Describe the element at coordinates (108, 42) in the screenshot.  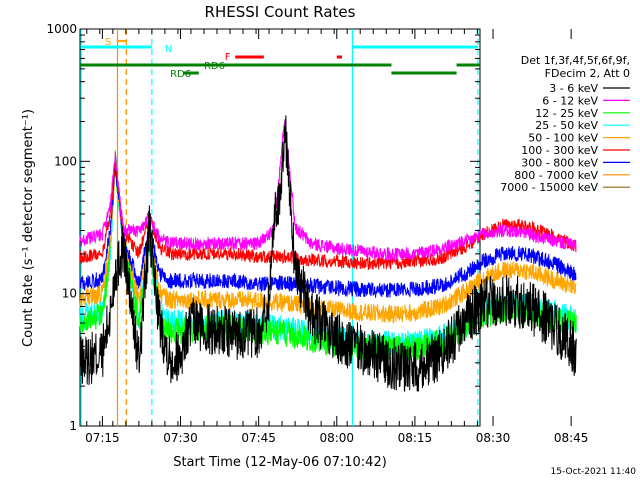
I see `state-bar-label: S` at that location.